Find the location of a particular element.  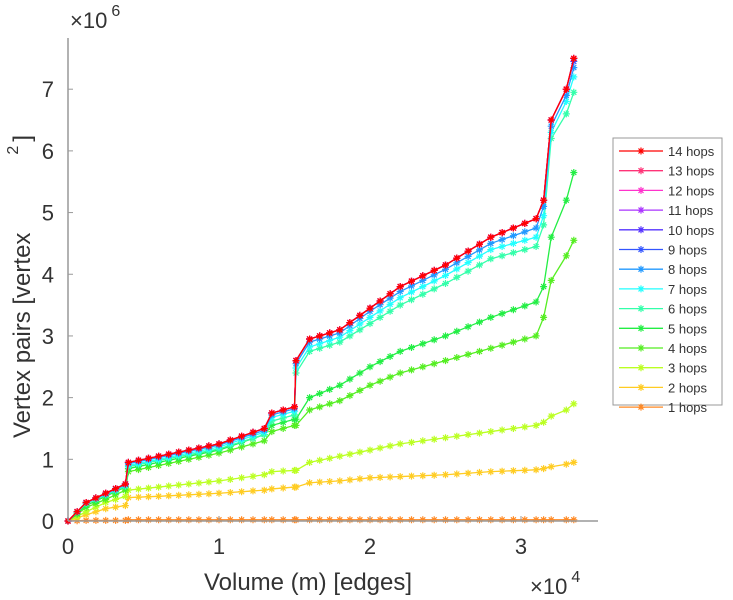

legend-label: 10 hops is located at coordinates (691, 230).